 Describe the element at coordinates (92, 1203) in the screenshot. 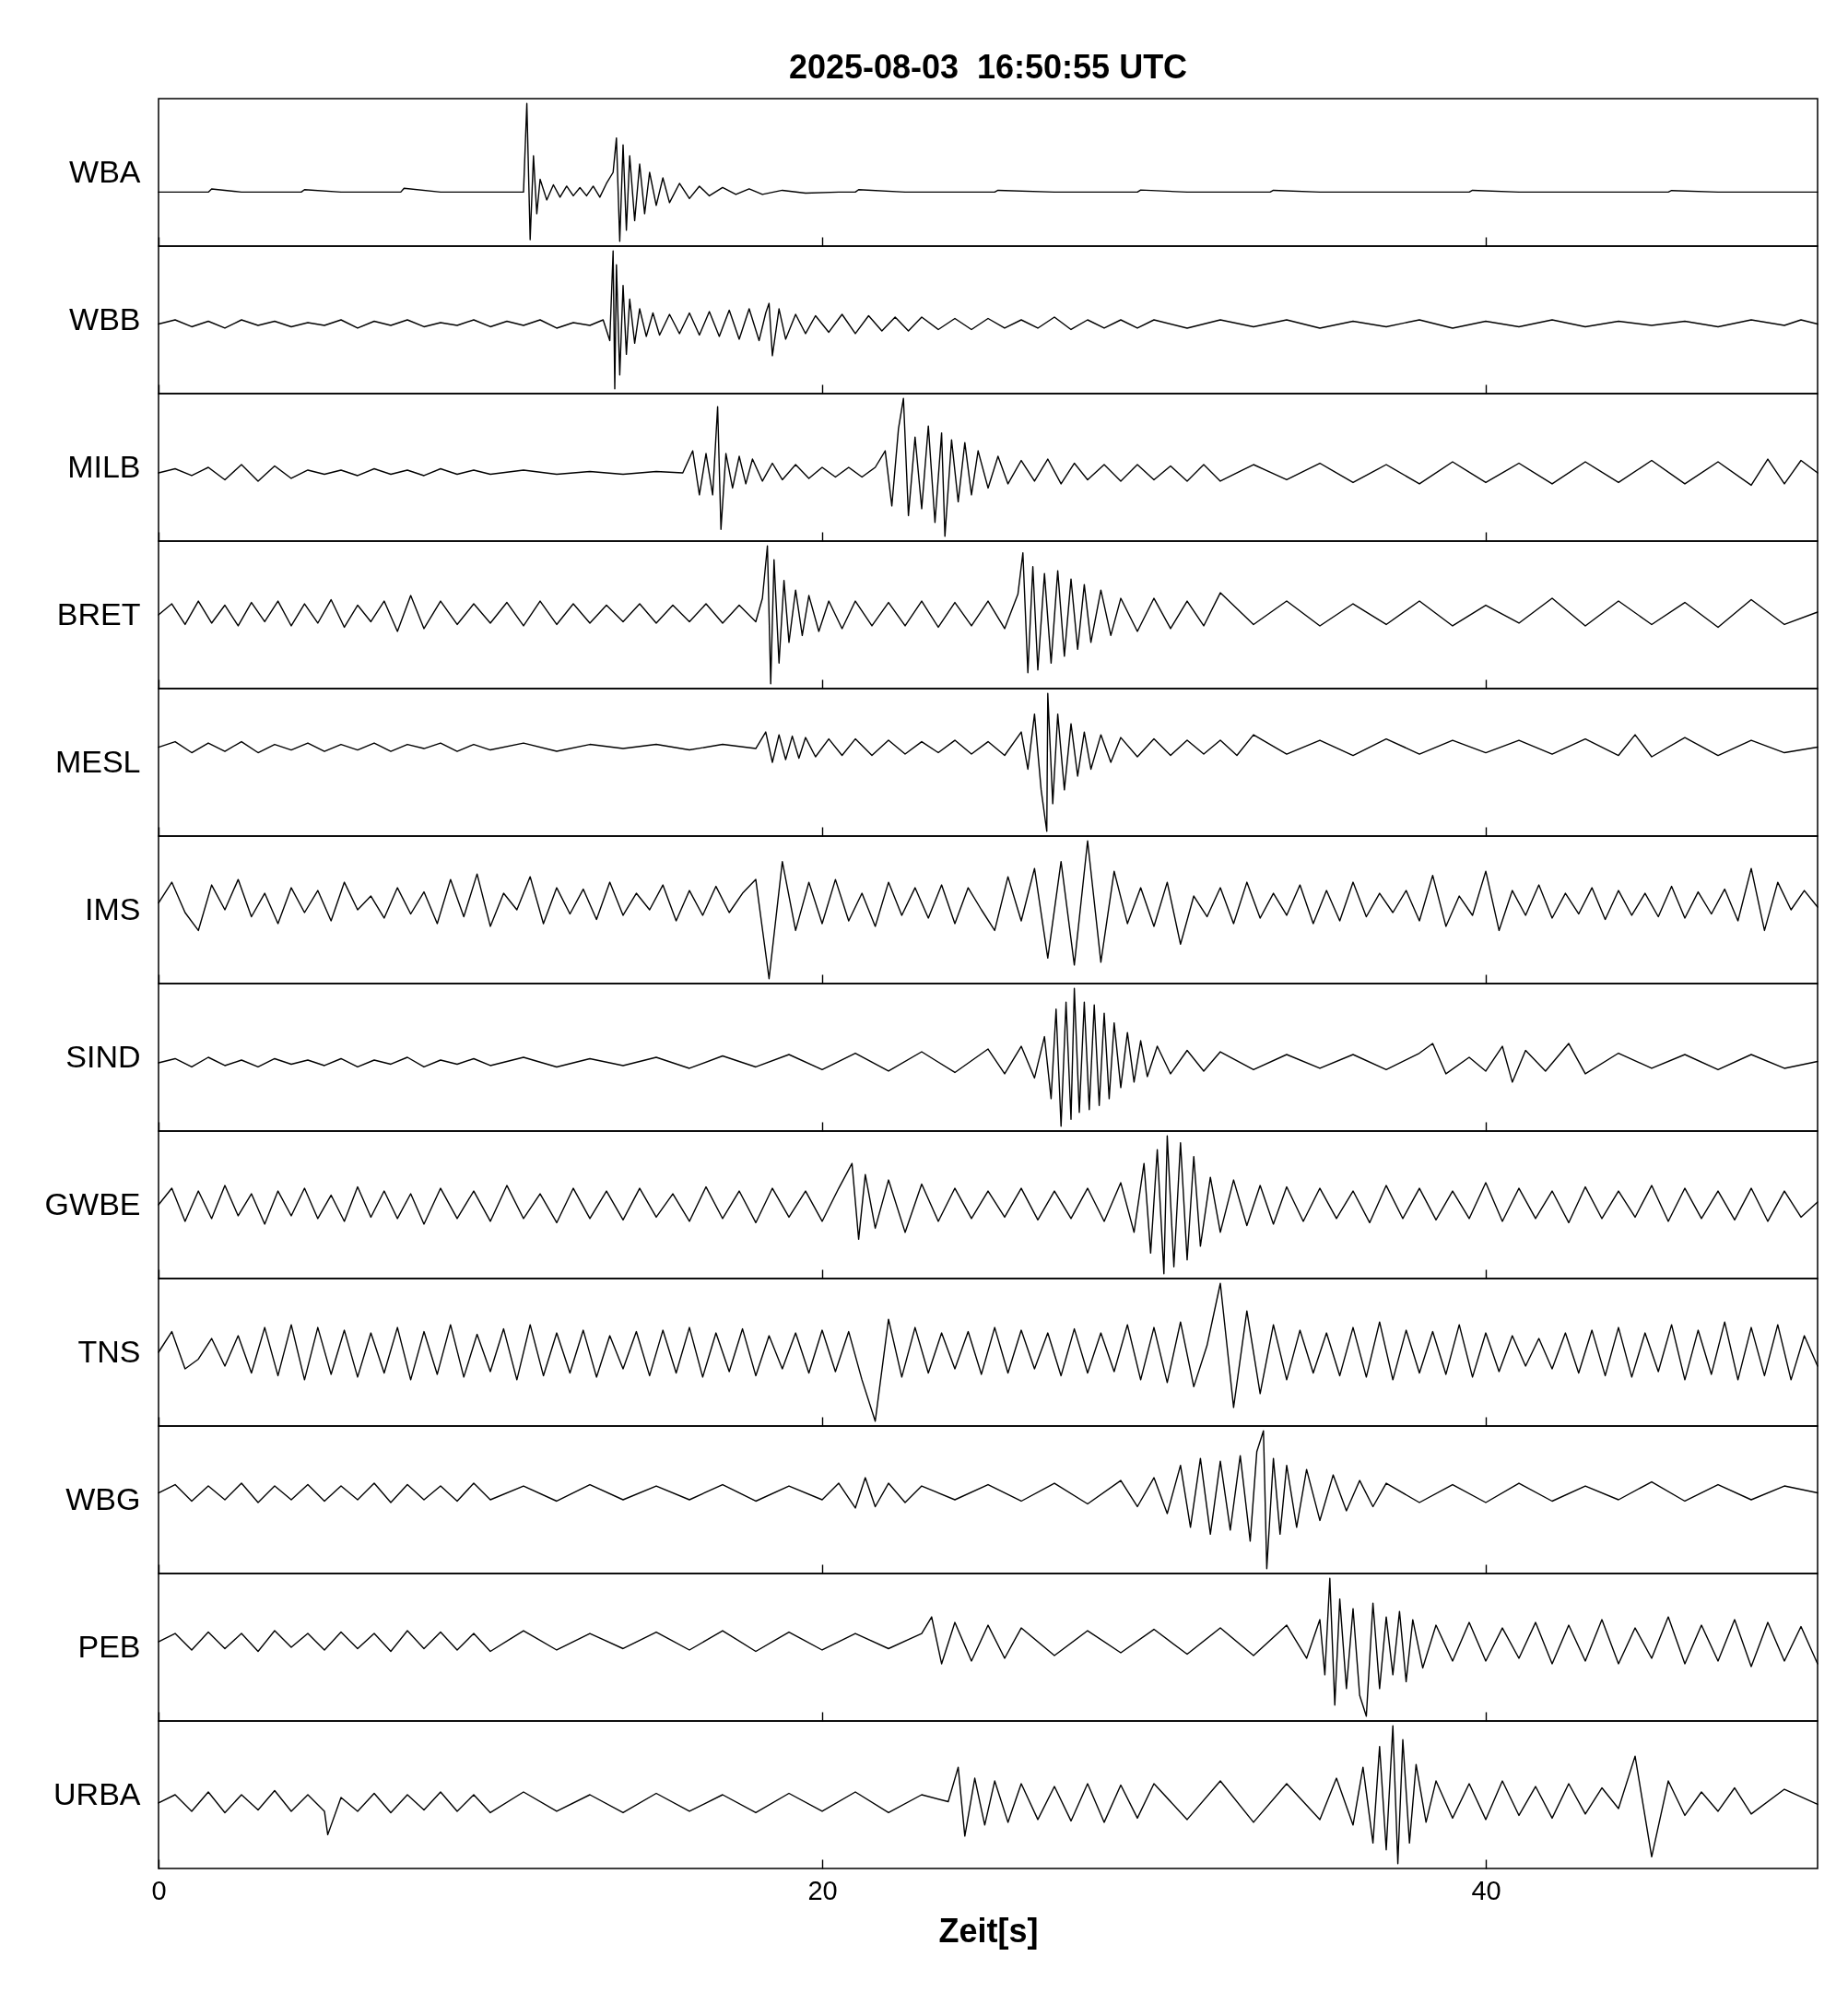

I see `y-axis-title: GWBE` at that location.